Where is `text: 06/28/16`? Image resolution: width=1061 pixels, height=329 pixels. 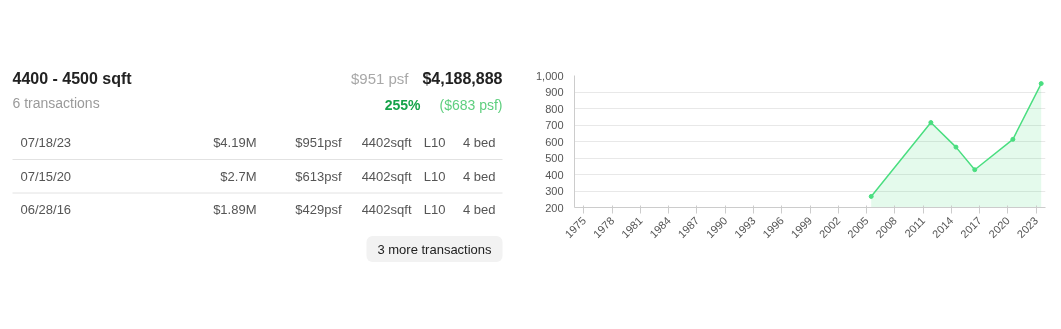 text: 06/28/16 is located at coordinates (46, 209).